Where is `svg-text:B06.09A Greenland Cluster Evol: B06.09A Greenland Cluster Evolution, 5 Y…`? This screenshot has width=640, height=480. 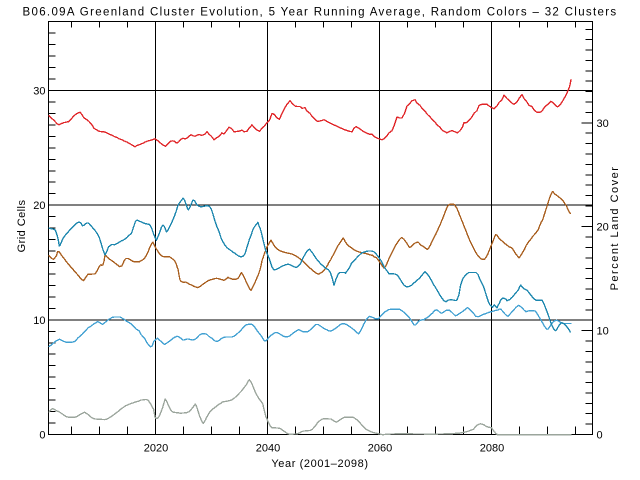 svg-text:B06.09A Greenland Cluster Evol: B06.09A Greenland Cluster Evolution, 5 Y… is located at coordinates (319, 13).